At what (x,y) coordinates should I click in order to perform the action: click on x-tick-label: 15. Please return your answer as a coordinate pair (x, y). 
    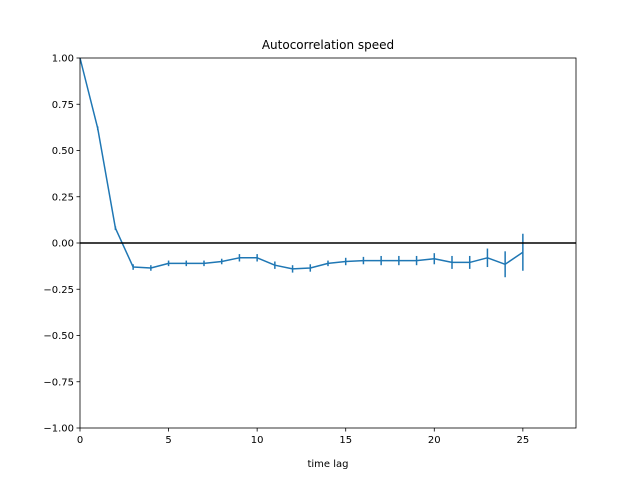
    Looking at the image, I should click on (345, 440).